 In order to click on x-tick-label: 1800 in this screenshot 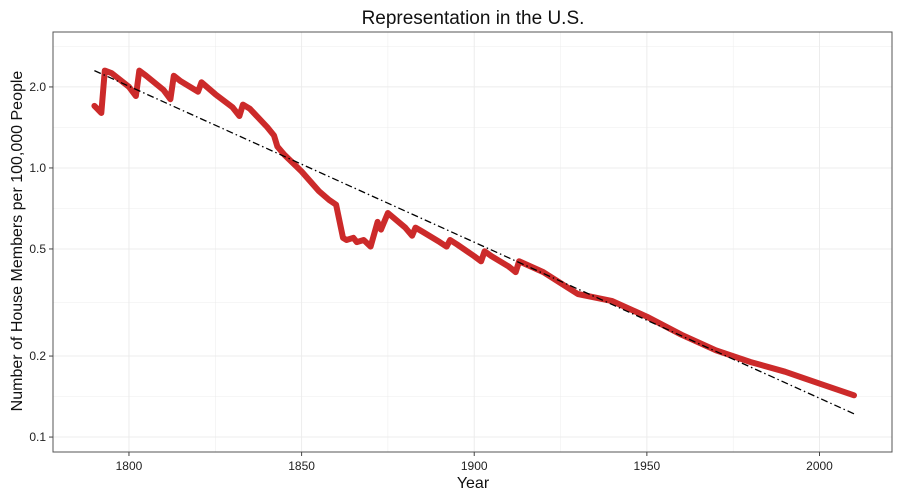, I will do `click(129, 466)`.